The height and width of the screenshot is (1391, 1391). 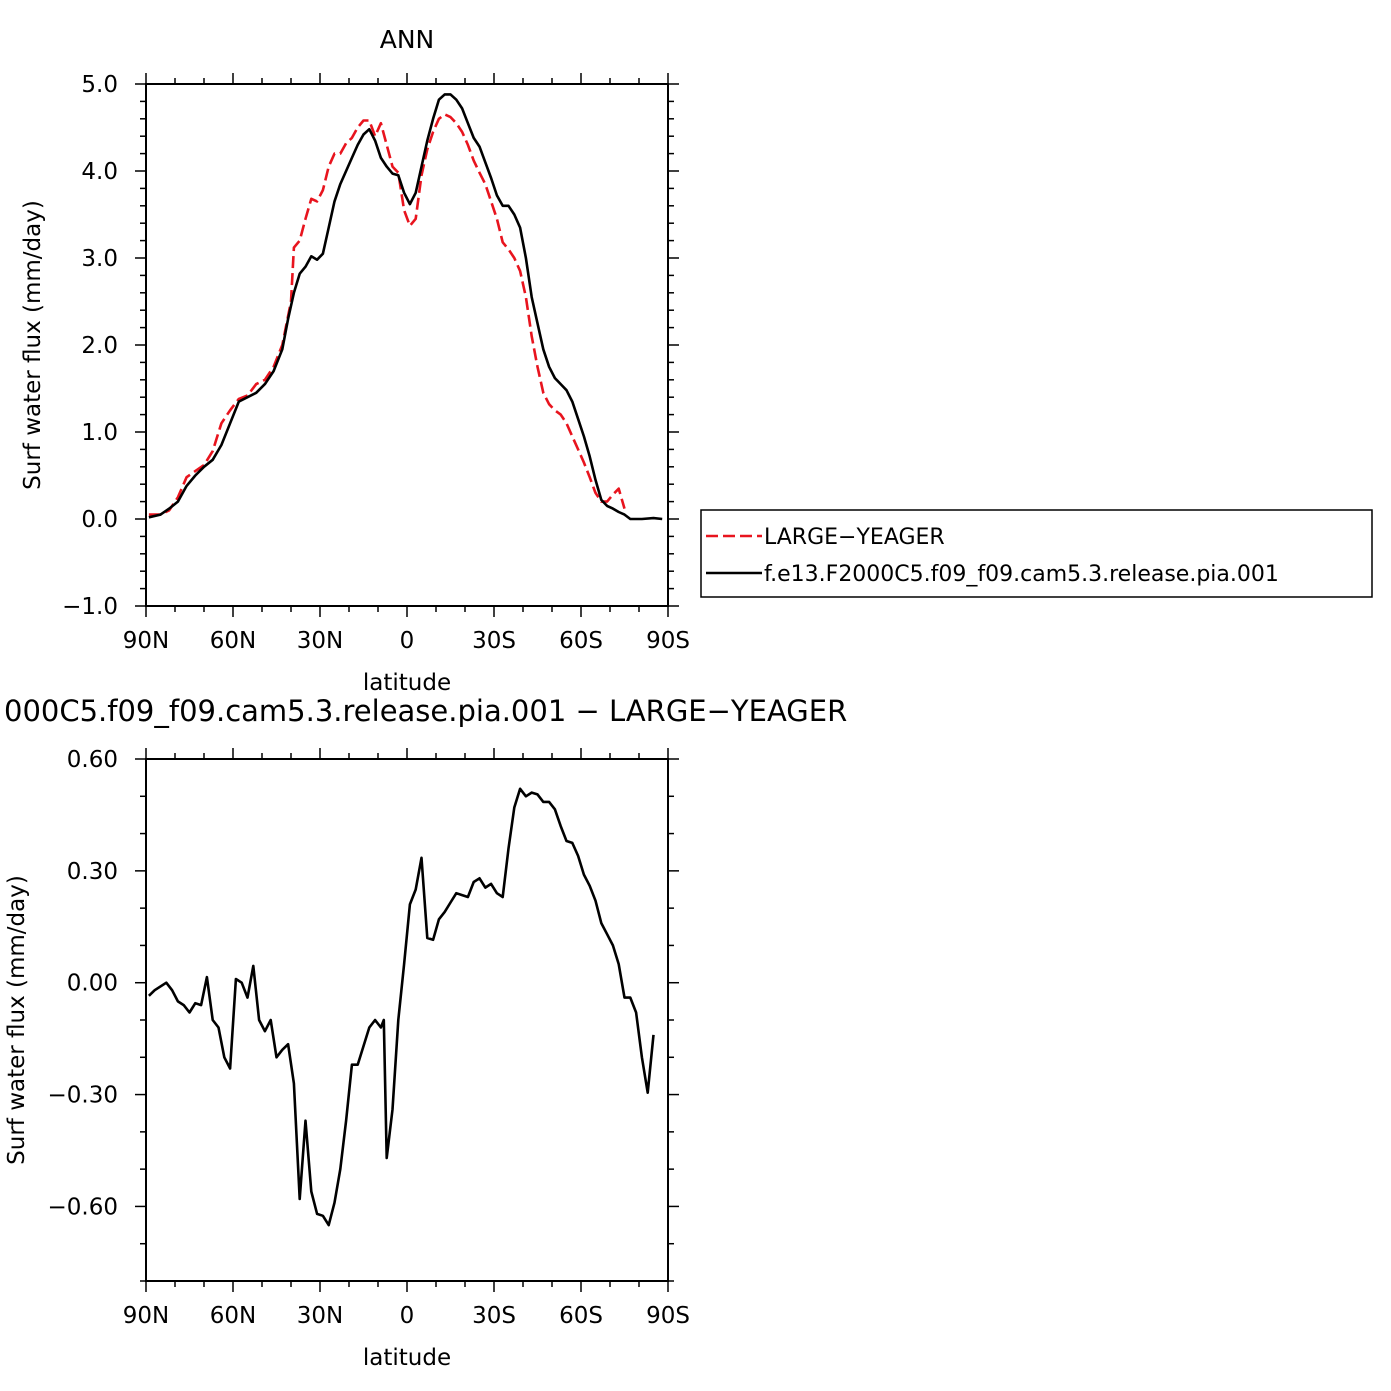 I want to click on top-panel-title: ANN, so click(x=407, y=39).